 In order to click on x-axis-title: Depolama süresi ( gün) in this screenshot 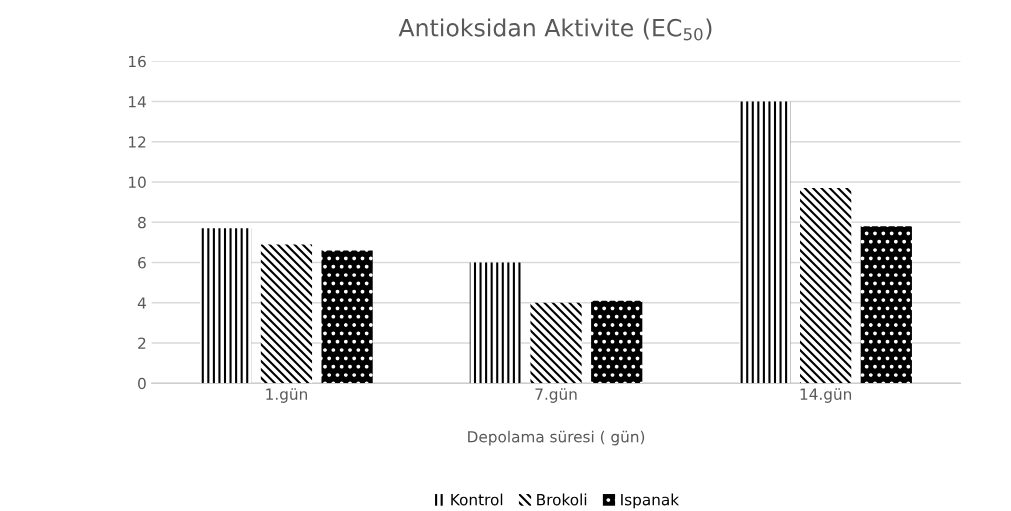, I will do `click(556, 438)`.